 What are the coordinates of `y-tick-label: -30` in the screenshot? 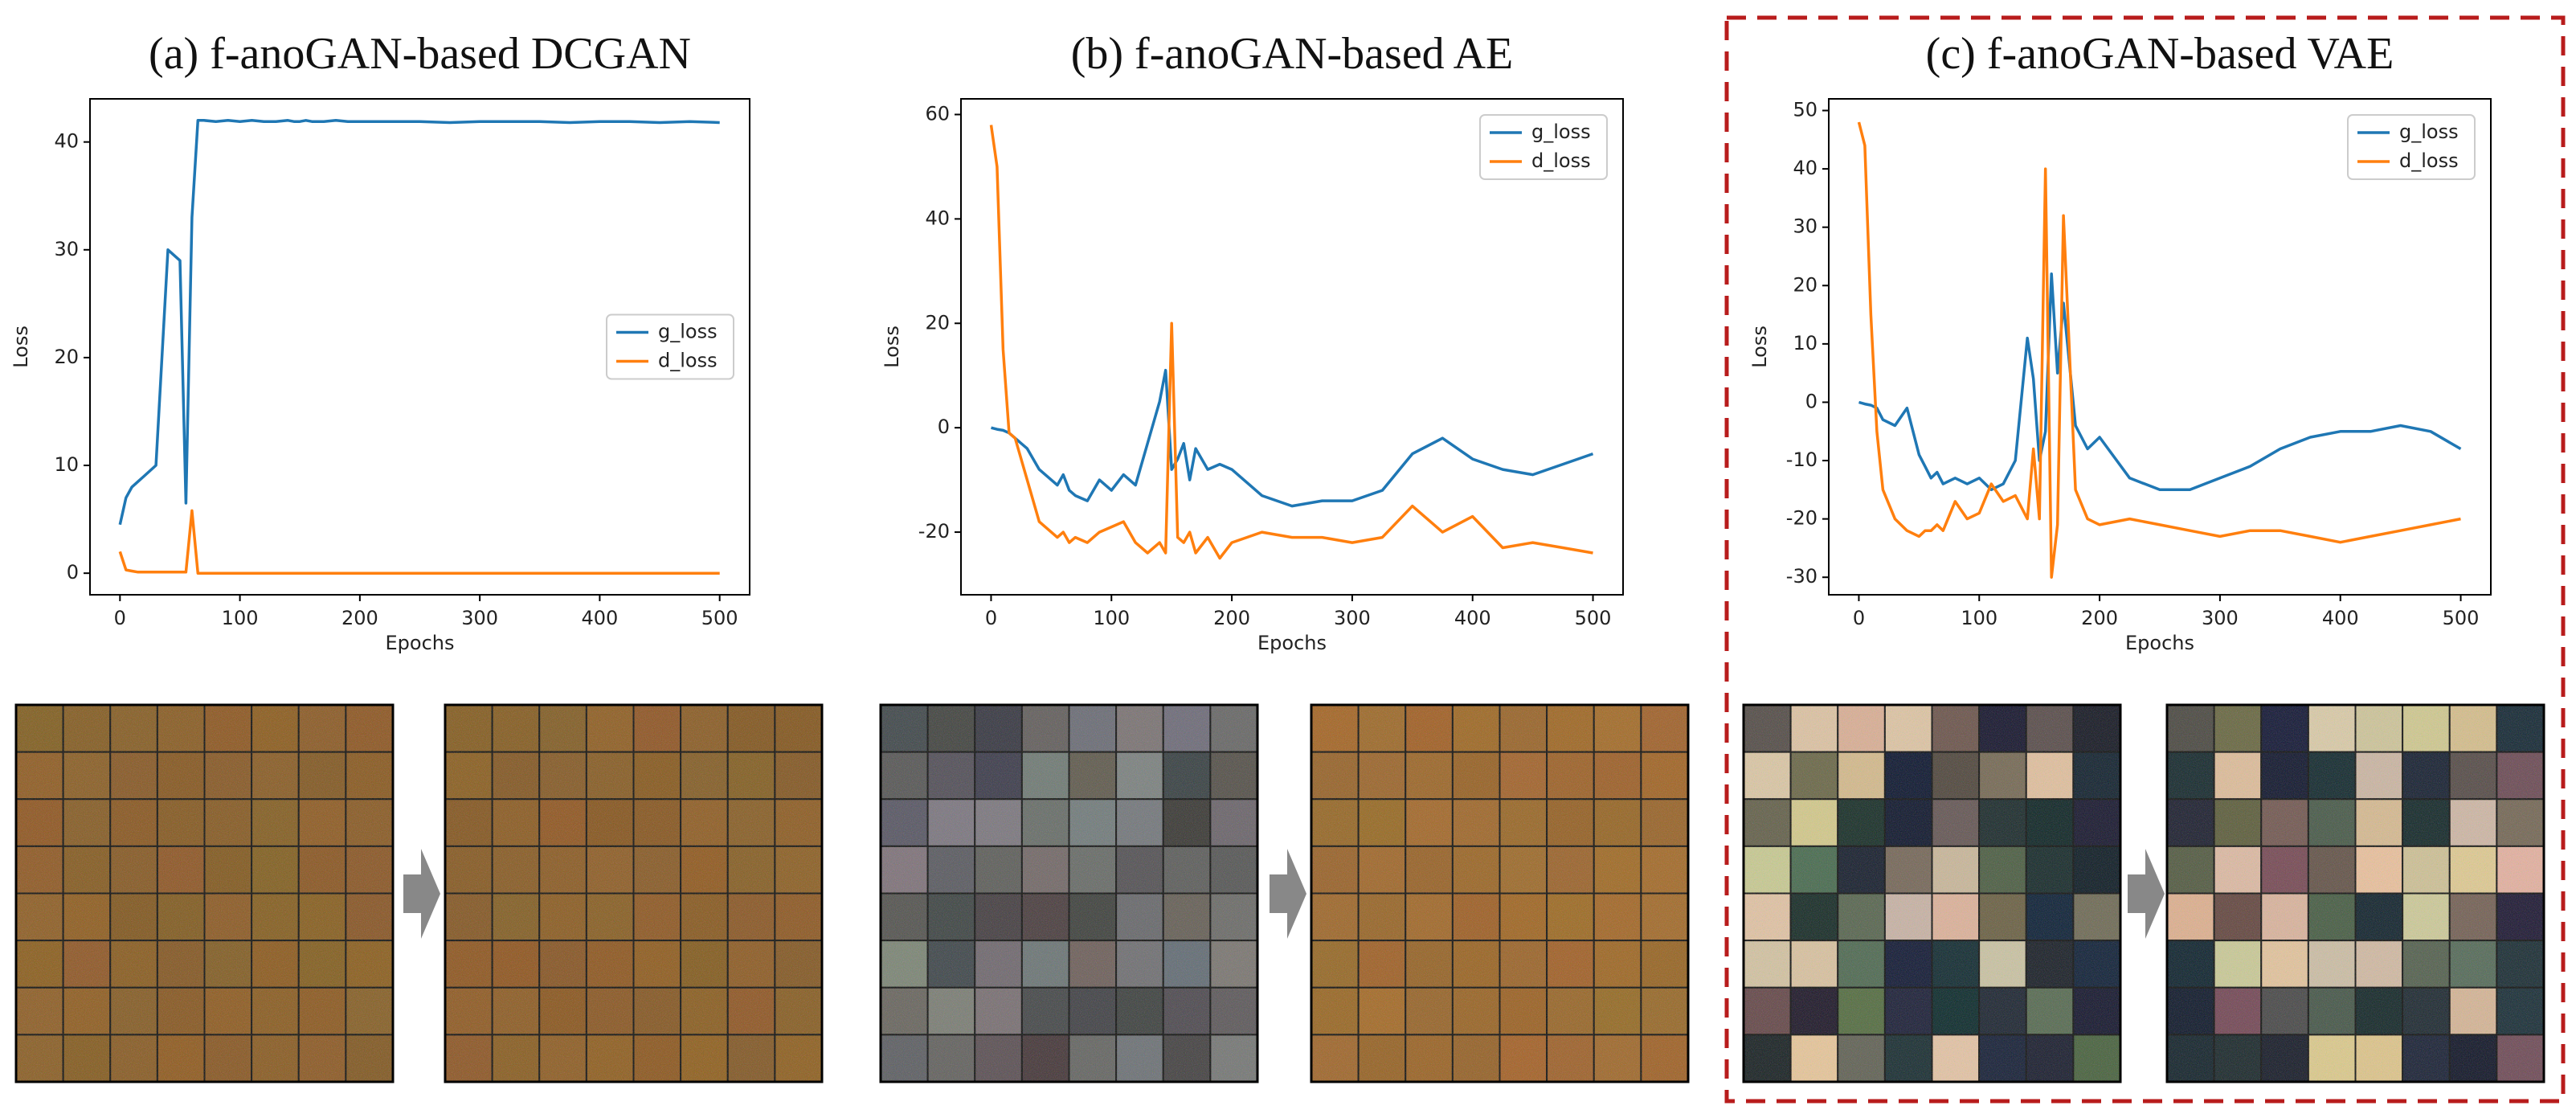 It's located at (1802, 576).